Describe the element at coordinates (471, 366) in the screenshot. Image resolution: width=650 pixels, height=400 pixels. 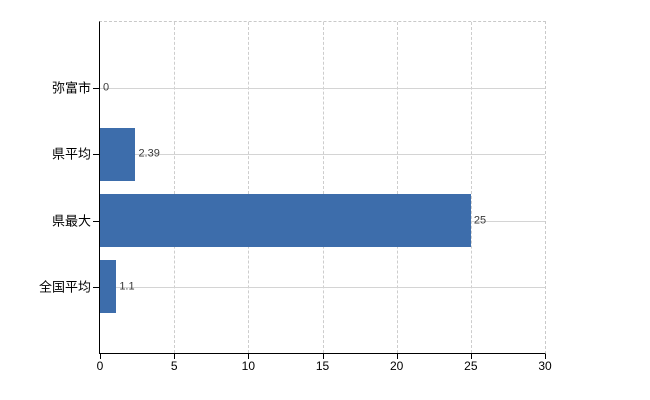
I see `x-axis-tick-label: 25` at that location.